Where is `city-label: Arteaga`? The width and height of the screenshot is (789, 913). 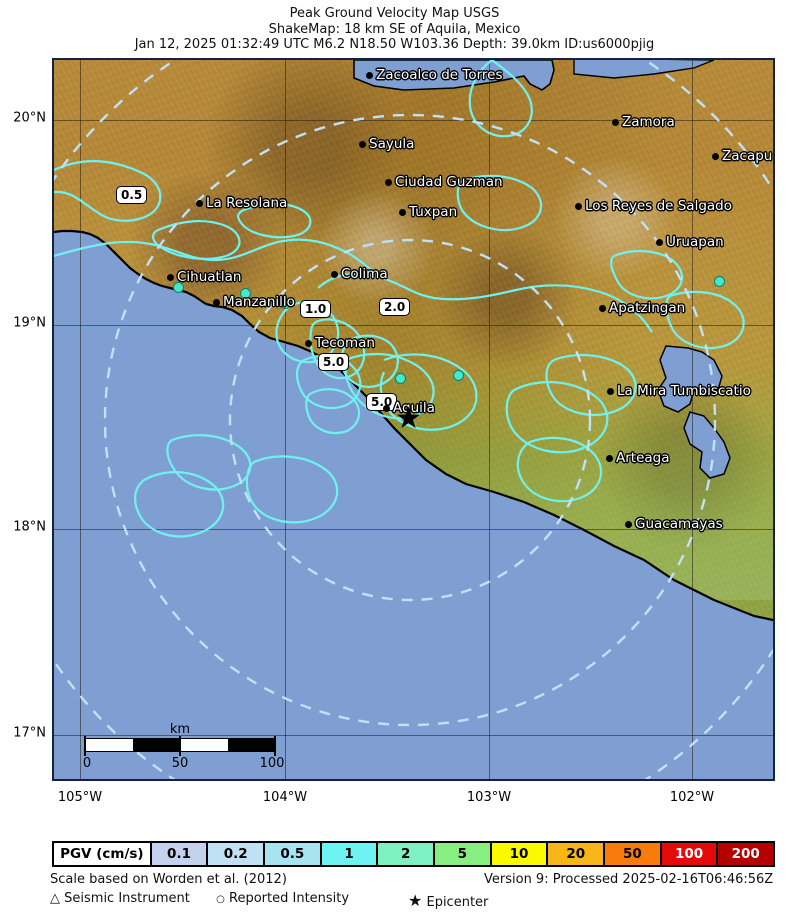 city-label: Arteaga is located at coordinates (643, 458).